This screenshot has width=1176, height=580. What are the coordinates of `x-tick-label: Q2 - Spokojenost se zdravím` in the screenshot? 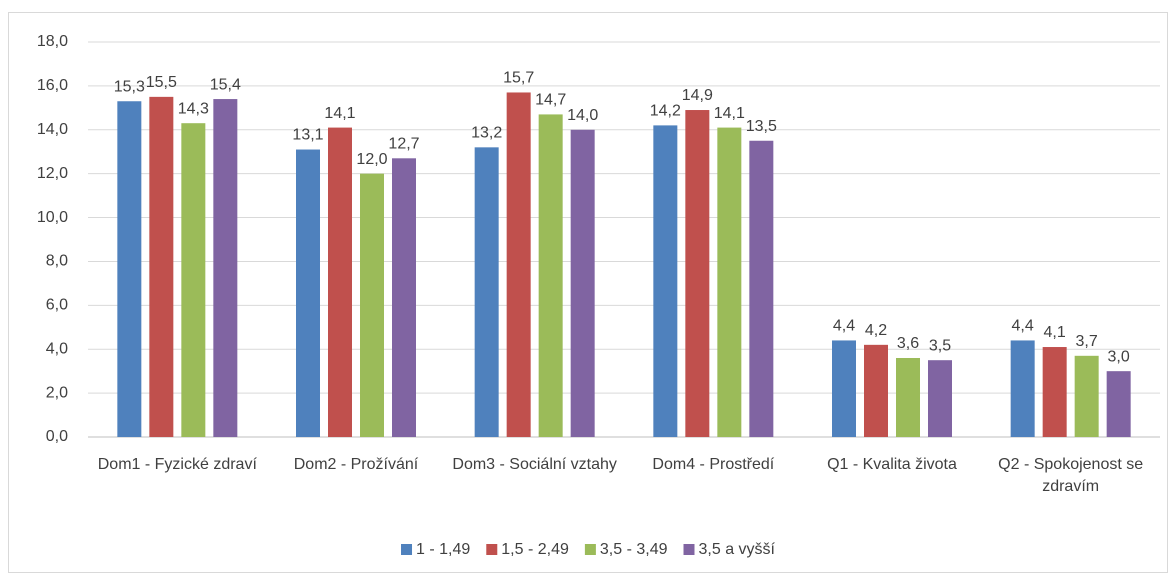 It's located at (1071, 475).